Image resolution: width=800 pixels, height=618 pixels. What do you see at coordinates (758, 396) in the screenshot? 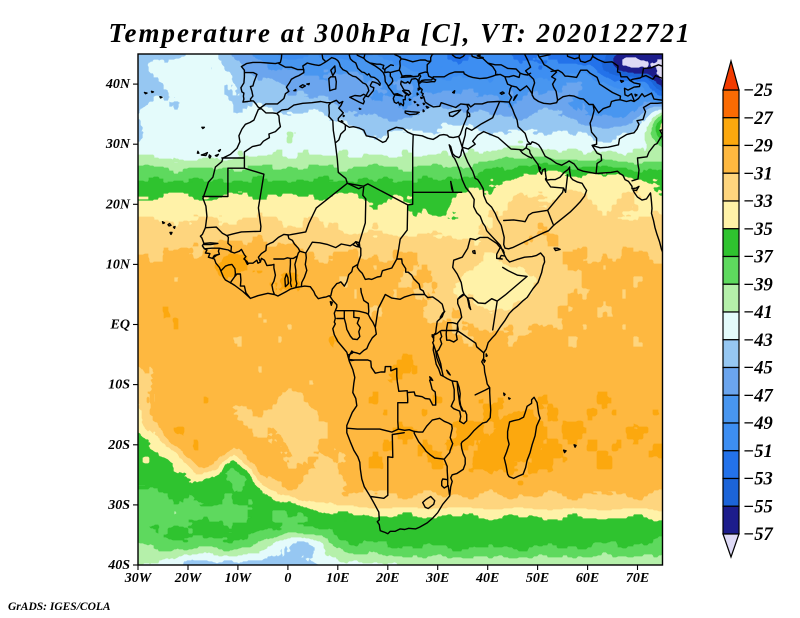
I see `svg-text: −47` at bounding box center [758, 396].